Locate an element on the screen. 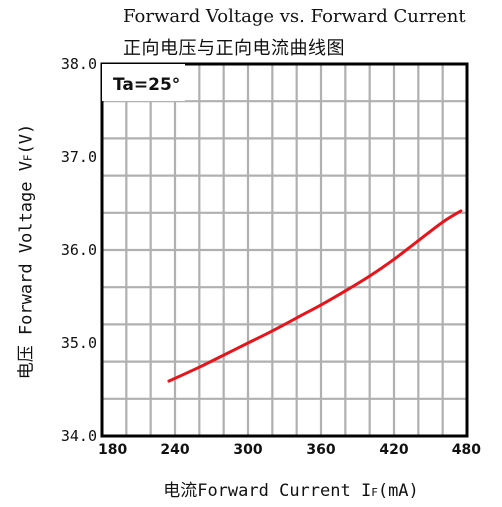 The width and height of the screenshot is (502, 507). chart-title: Forward Voltage vs. Forward Current is located at coordinates (294, 16).